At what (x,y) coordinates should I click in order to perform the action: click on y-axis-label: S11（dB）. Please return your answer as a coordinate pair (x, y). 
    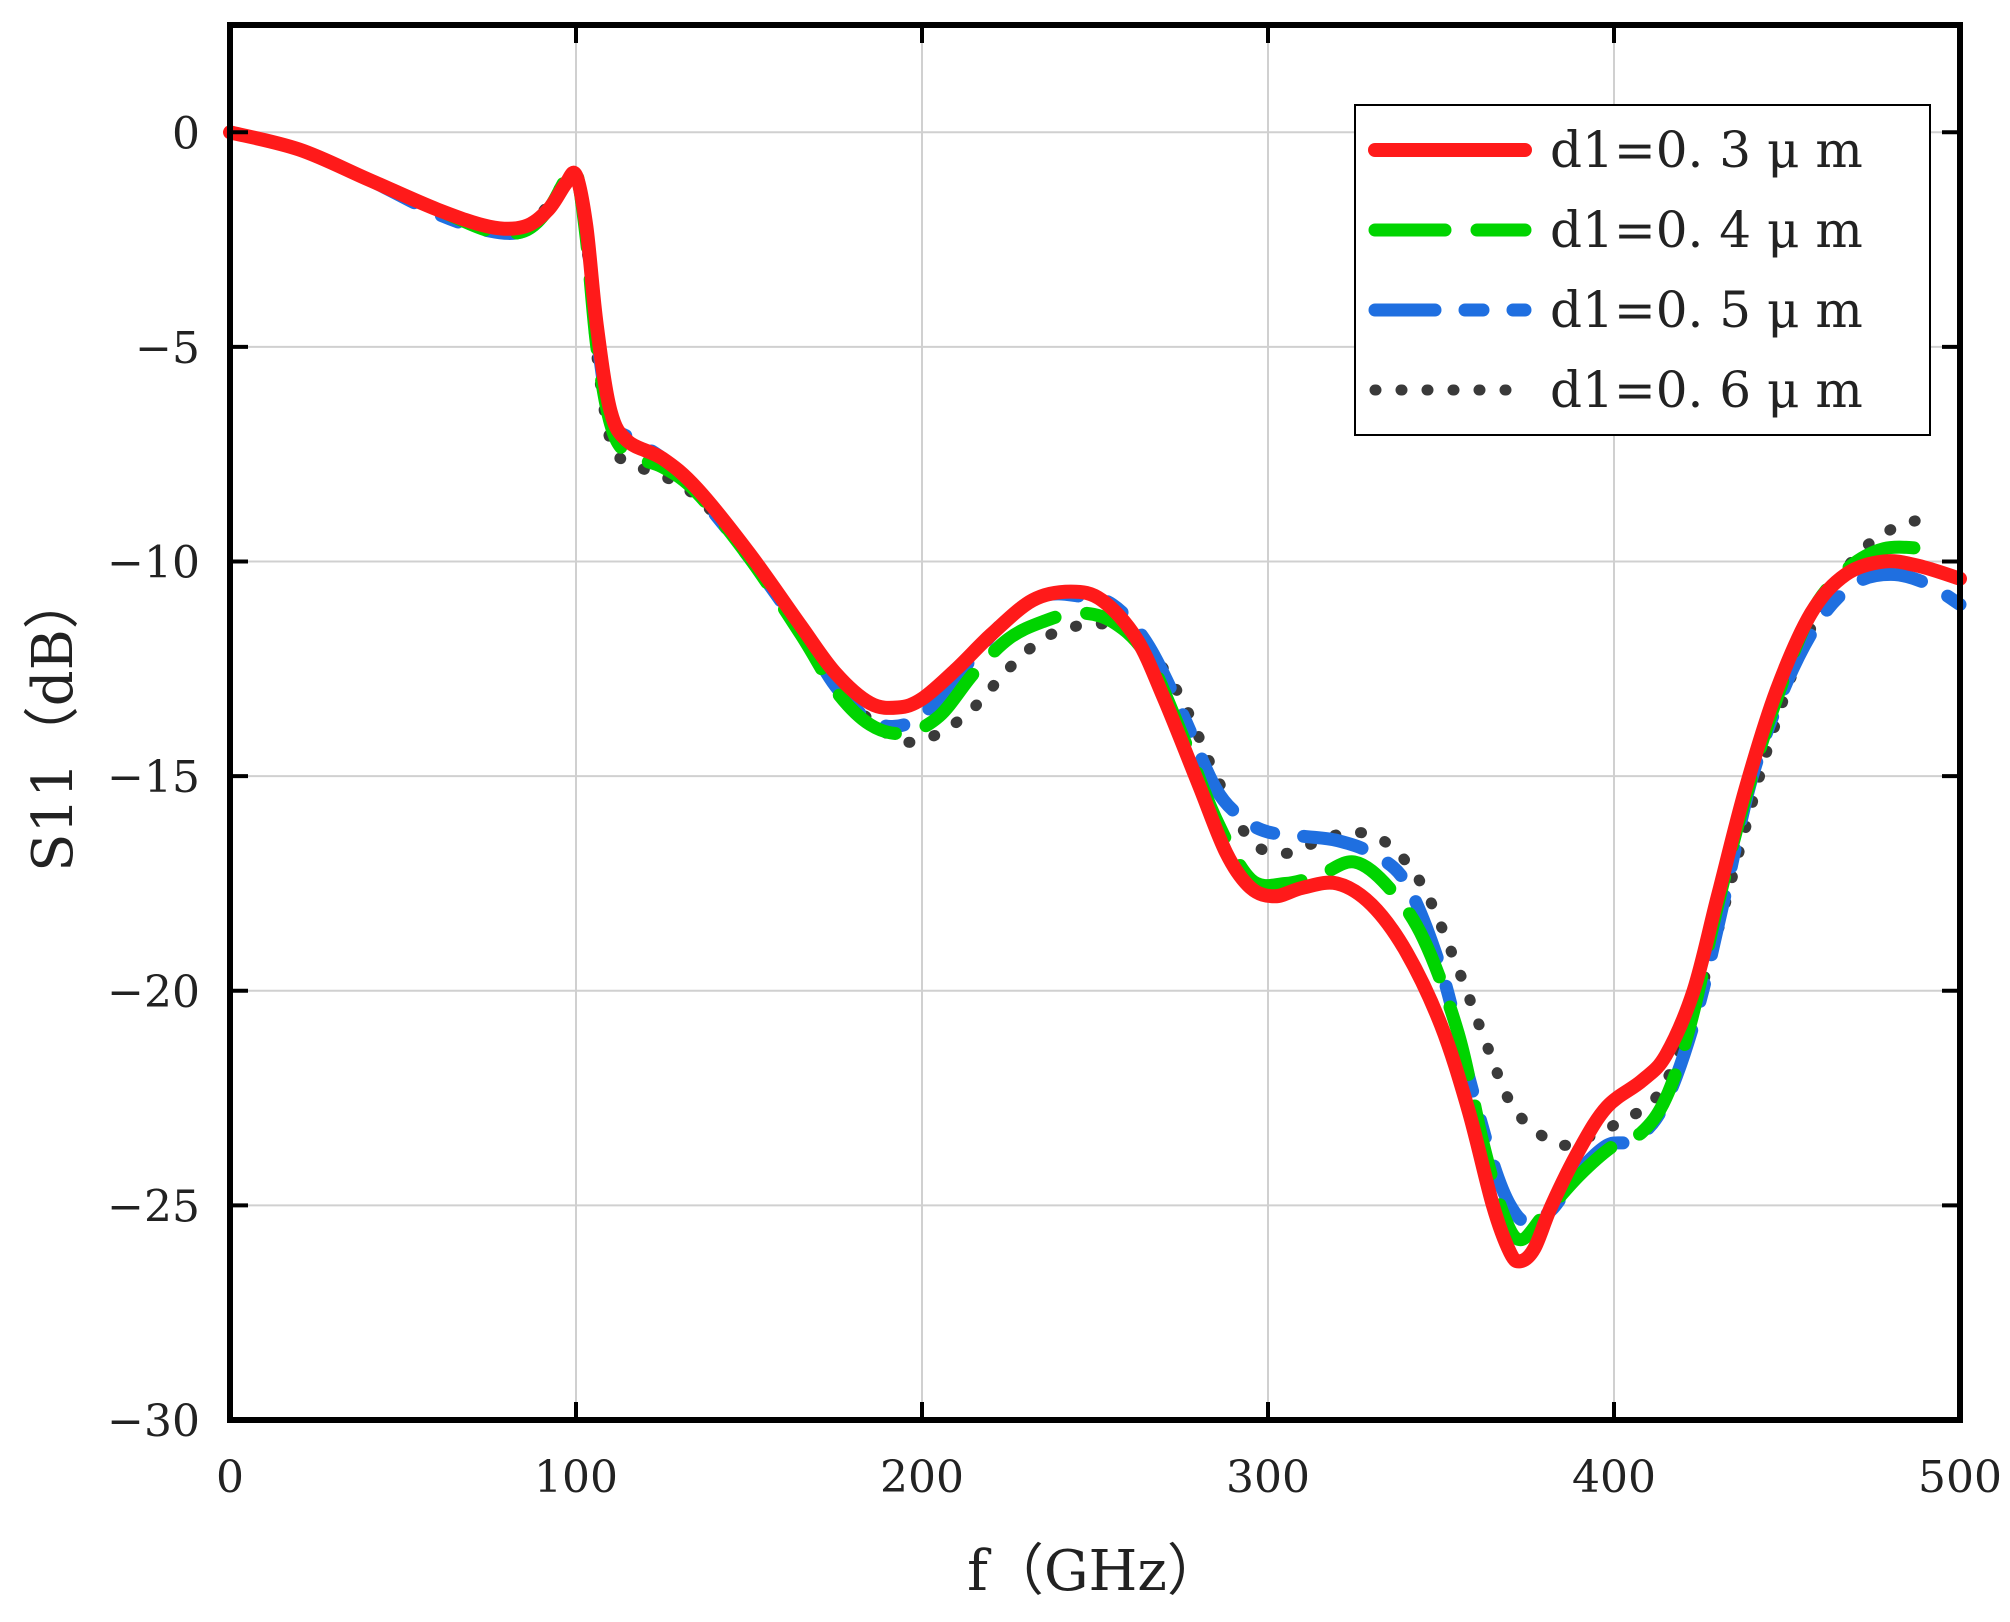
    Looking at the image, I should click on (53, 722).